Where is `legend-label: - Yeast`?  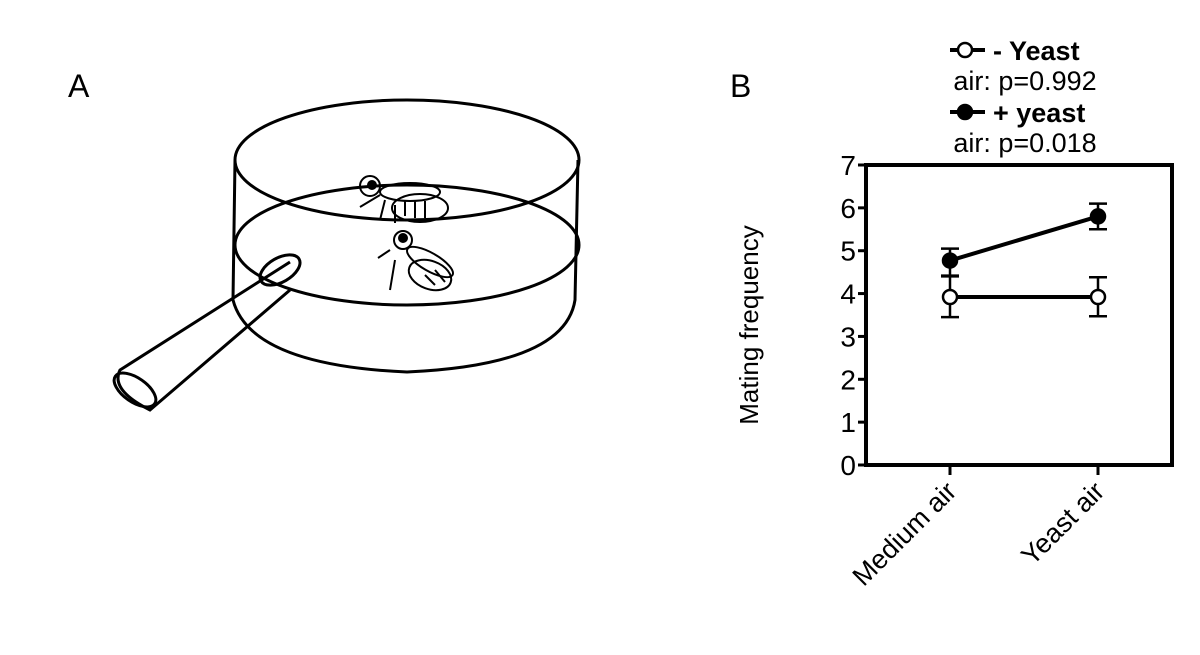 legend-label: - Yeast is located at coordinates (1036, 51).